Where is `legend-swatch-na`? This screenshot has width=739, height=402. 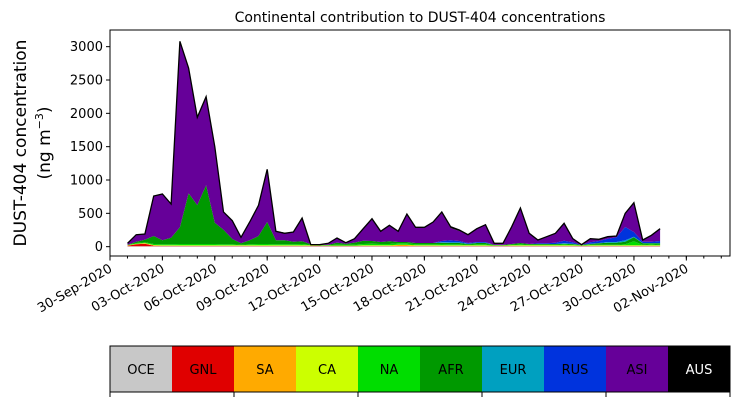
legend-swatch-na is located at coordinates (389, 369).